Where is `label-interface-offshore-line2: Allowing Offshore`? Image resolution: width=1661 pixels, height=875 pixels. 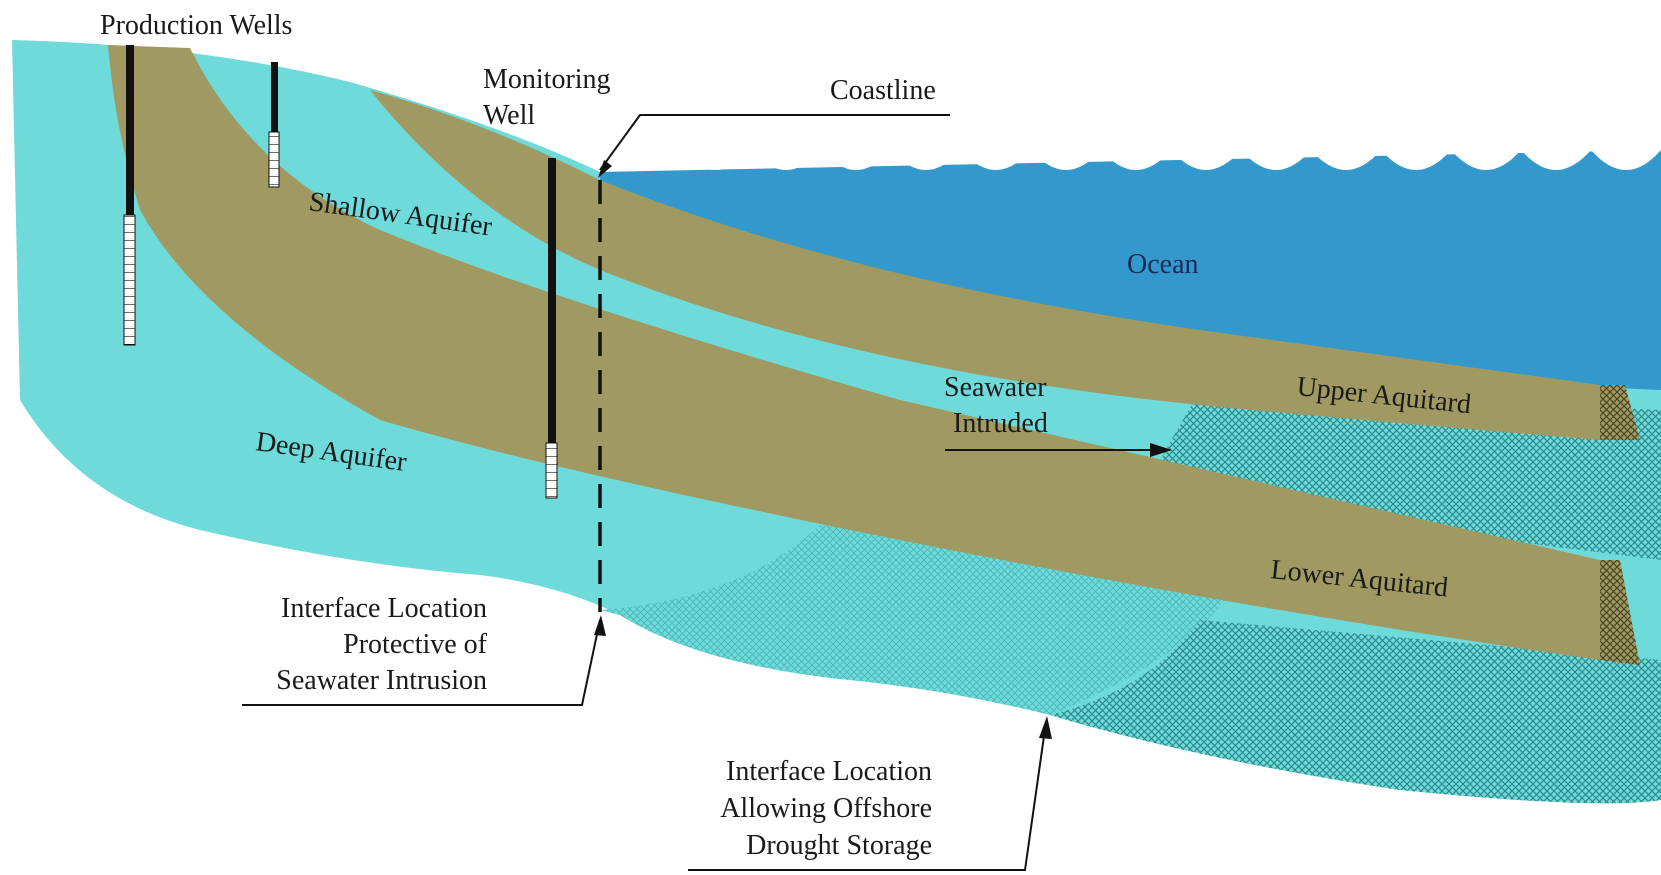 label-interface-offshore-line2: Allowing Offshore is located at coordinates (826, 808).